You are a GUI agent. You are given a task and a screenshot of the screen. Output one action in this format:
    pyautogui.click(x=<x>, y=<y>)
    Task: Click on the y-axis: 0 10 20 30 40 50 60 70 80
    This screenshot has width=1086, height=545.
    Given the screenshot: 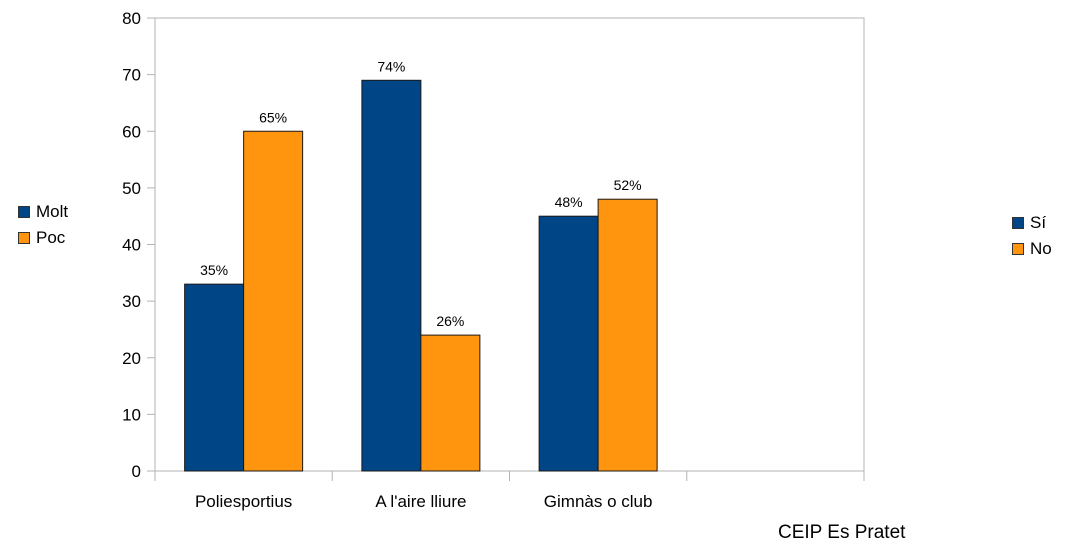 What is the action you would take?
    pyautogui.click(x=138, y=245)
    